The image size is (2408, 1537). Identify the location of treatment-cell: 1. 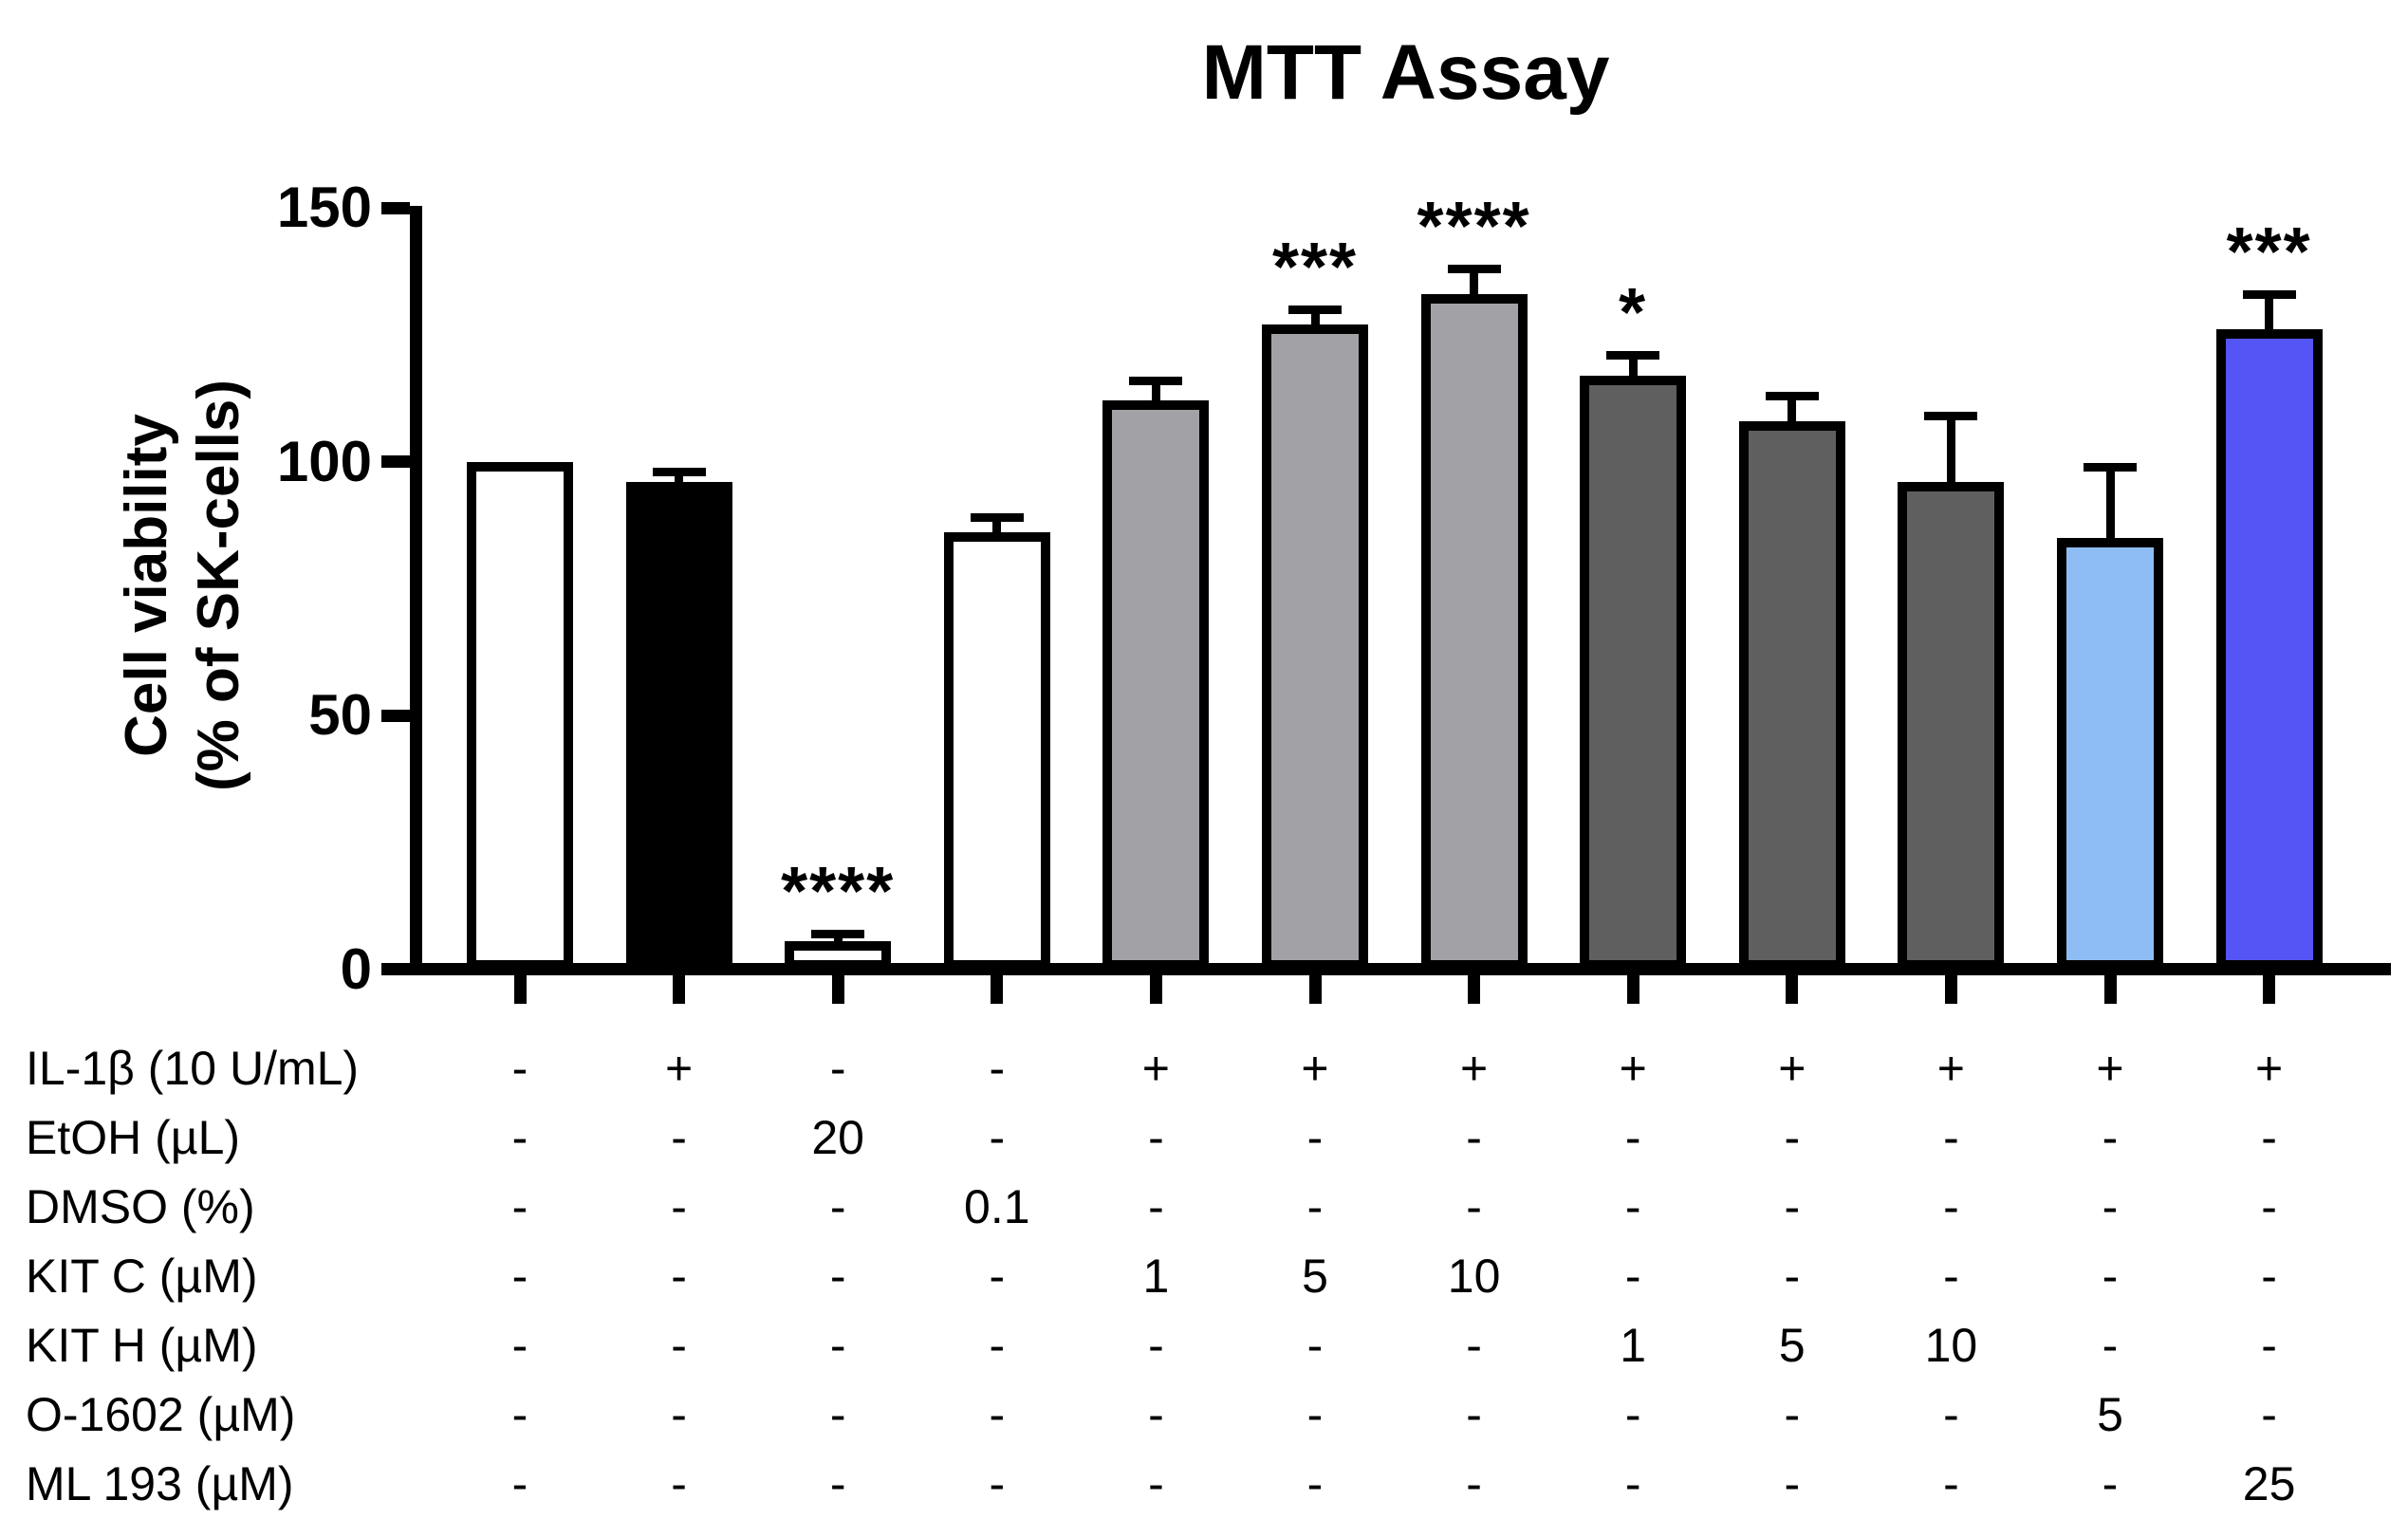
(1633, 1345).